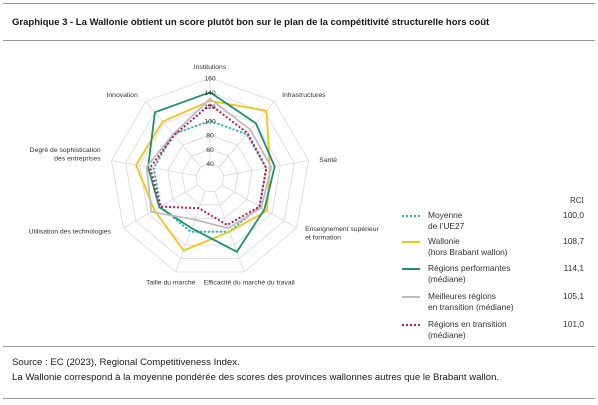 The width and height of the screenshot is (598, 405). What do you see at coordinates (299, 346) in the screenshot?
I see `bottom-rule` at bounding box center [299, 346].